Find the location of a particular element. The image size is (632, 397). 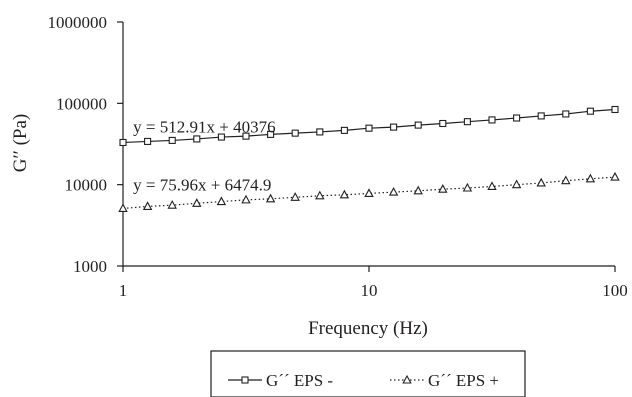

legend-box is located at coordinates (368, 373).